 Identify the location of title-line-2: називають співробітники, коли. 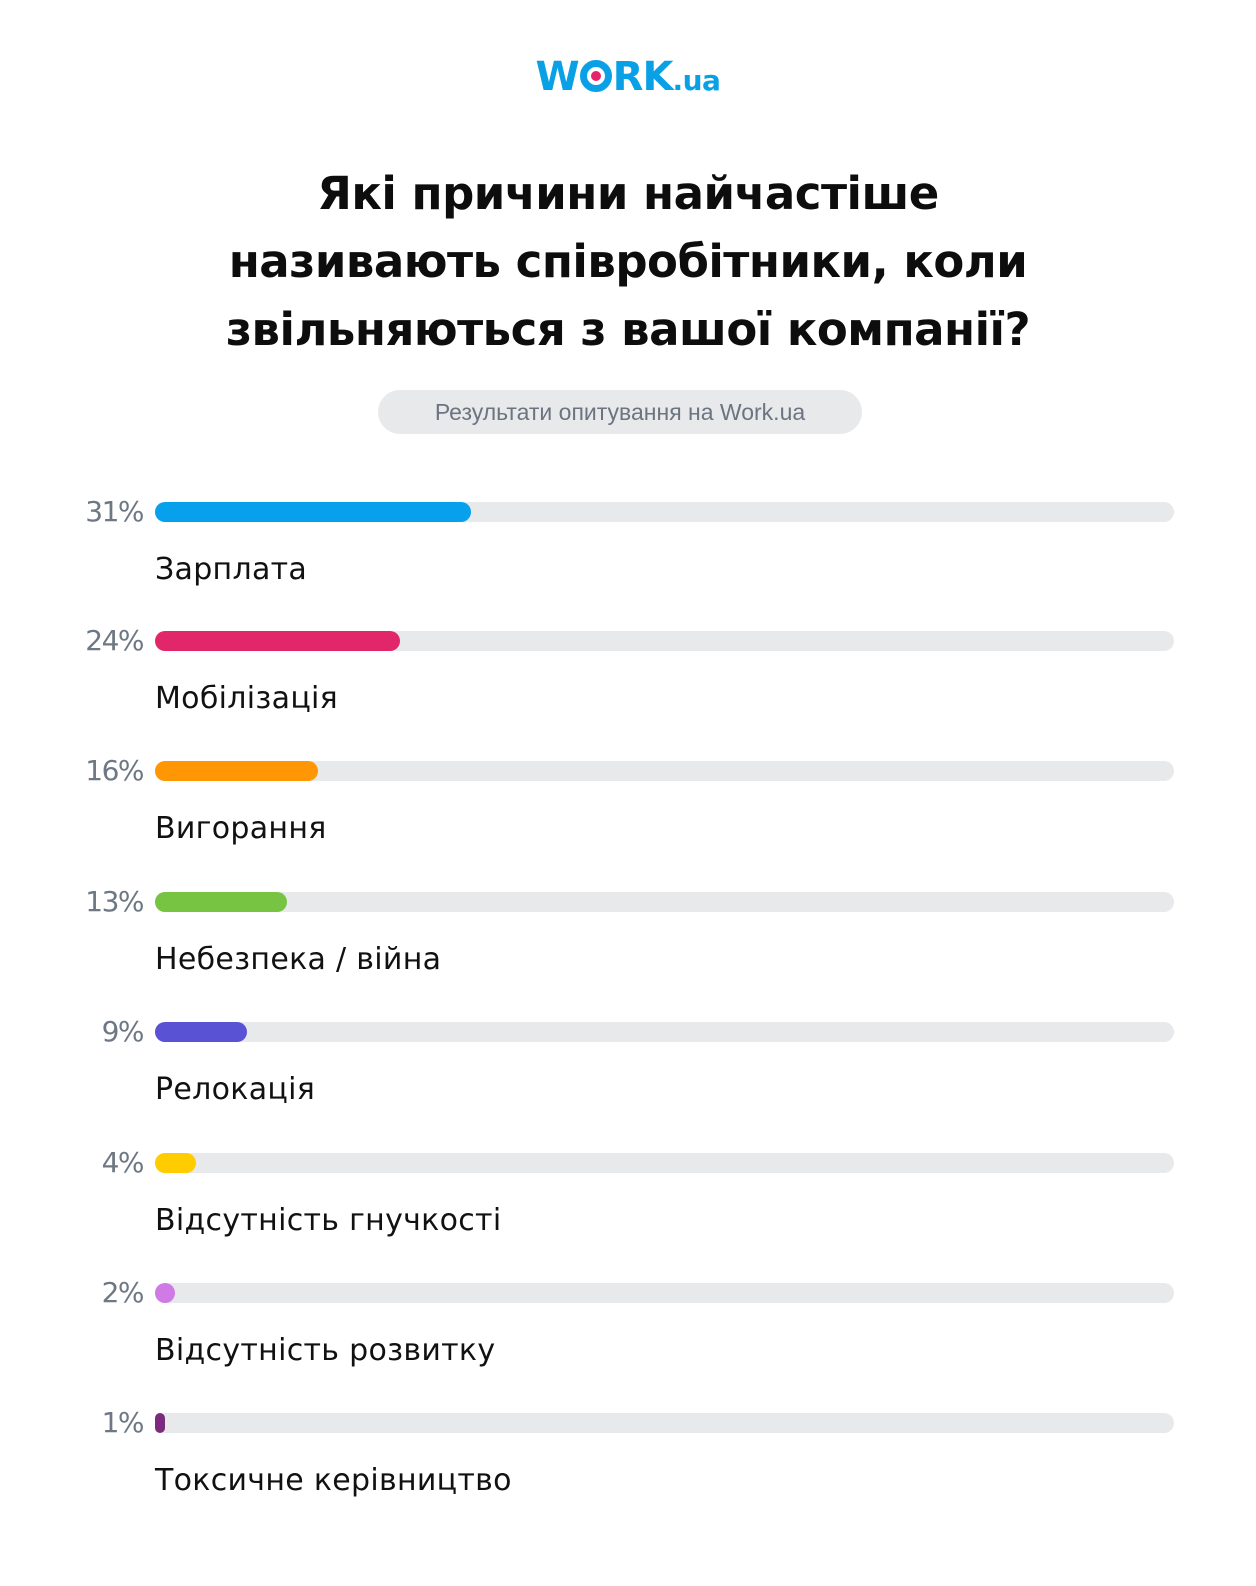
(628, 261).